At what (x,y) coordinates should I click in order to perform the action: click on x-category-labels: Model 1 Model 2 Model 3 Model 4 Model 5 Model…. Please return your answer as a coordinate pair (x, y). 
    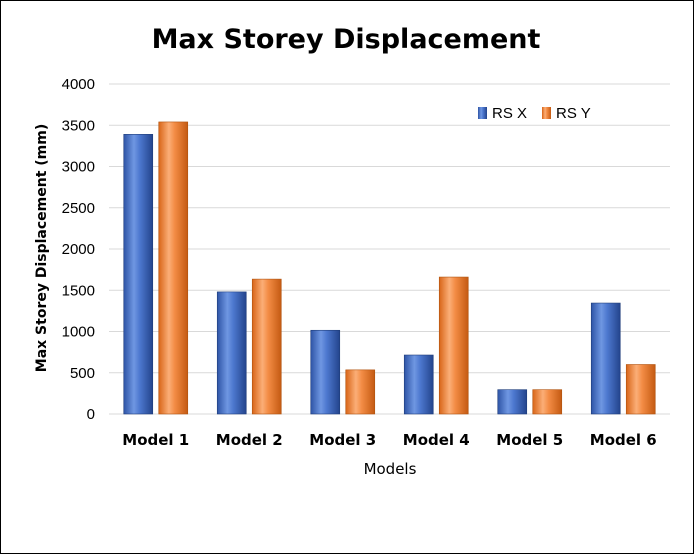
    Looking at the image, I should click on (389, 440).